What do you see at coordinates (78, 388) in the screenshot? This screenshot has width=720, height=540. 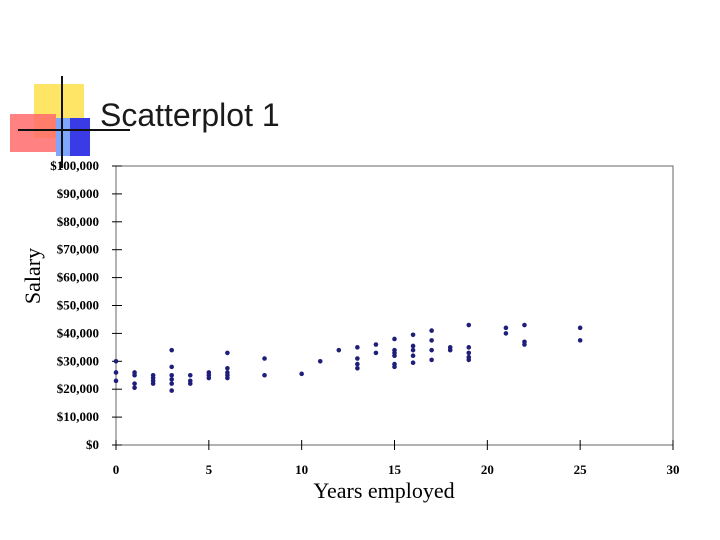 I see `y-tick-label: $20,000` at bounding box center [78, 388].